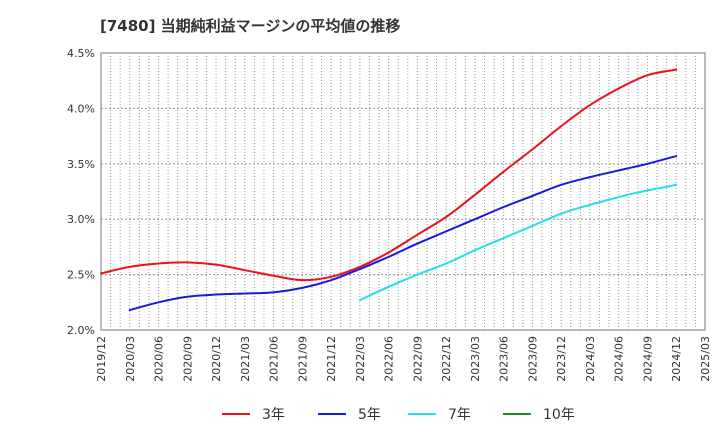  Describe the element at coordinates (159, 359) in the screenshot. I see `x-tick-label: 2020/06` at that location.